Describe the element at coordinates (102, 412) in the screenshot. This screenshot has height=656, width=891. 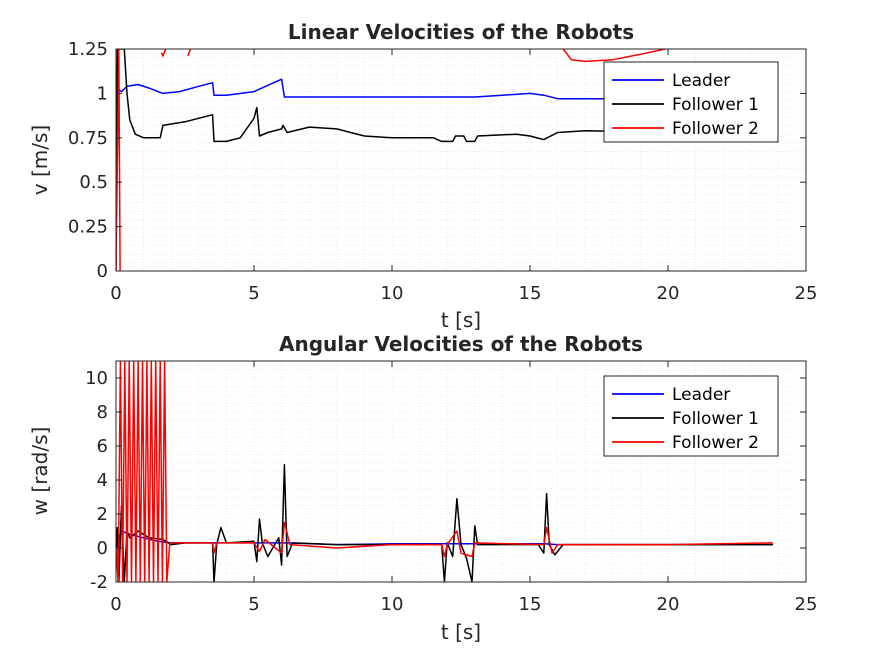
I see `y-tick-label: 8` at that location.